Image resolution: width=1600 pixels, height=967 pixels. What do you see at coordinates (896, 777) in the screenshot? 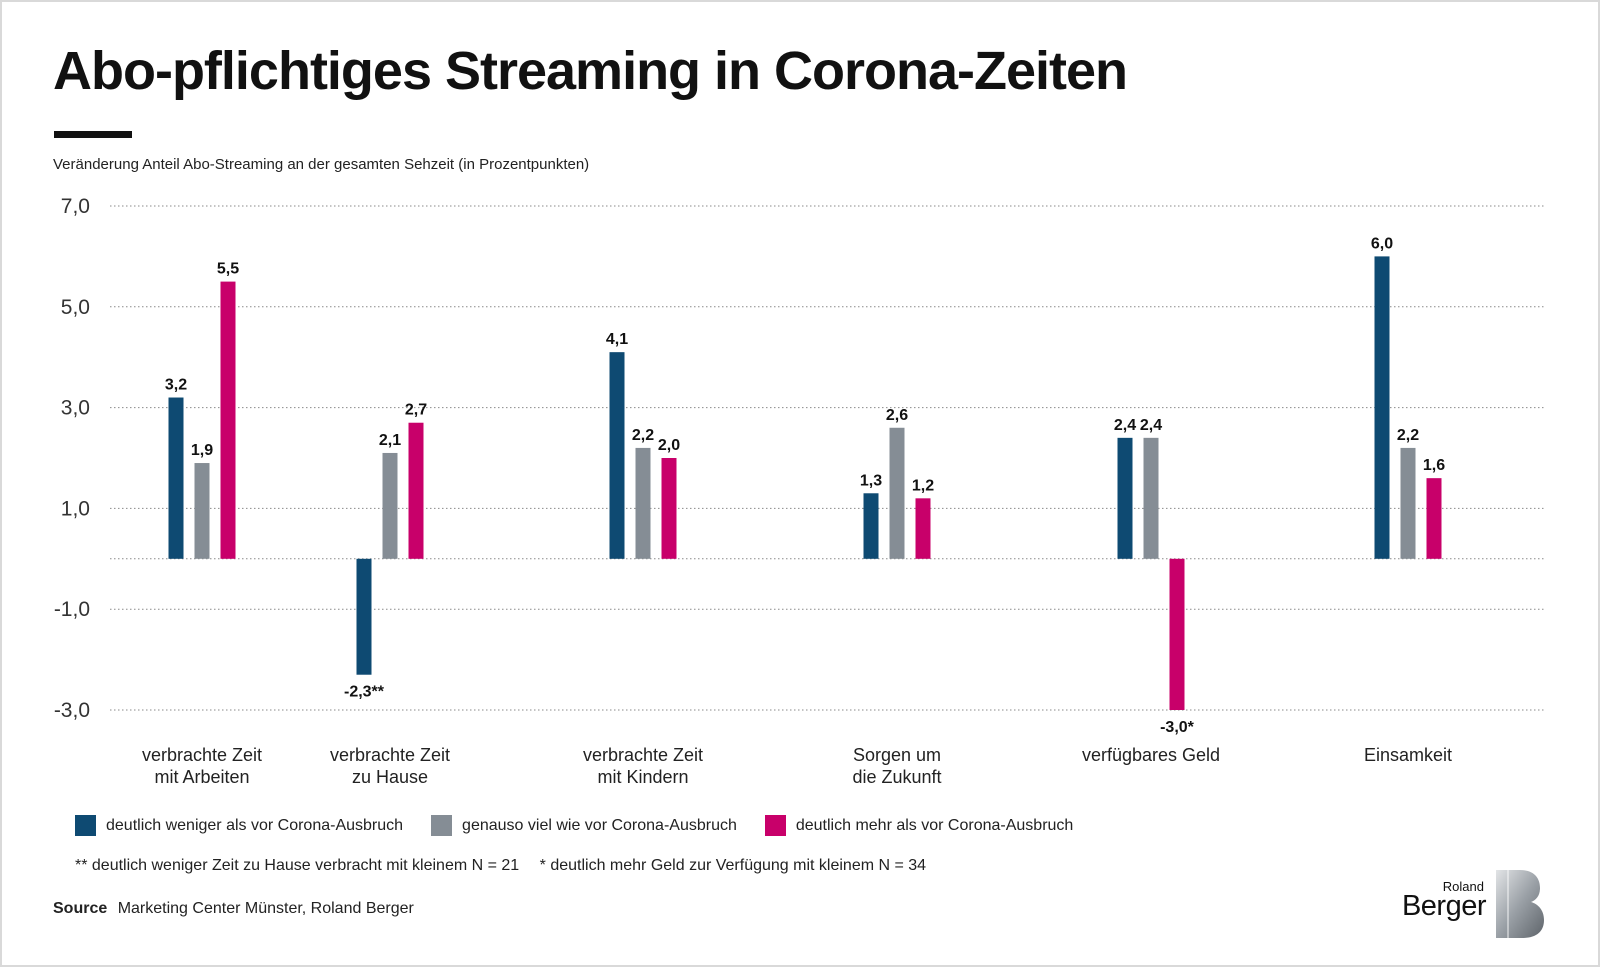
I see `category-label: die Zukunft` at bounding box center [896, 777].